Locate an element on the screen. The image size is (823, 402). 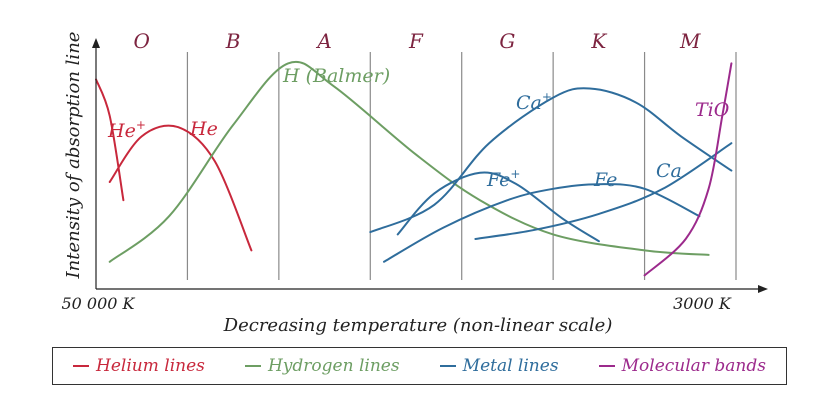
series-line-fe is located at coordinates (542, 223).